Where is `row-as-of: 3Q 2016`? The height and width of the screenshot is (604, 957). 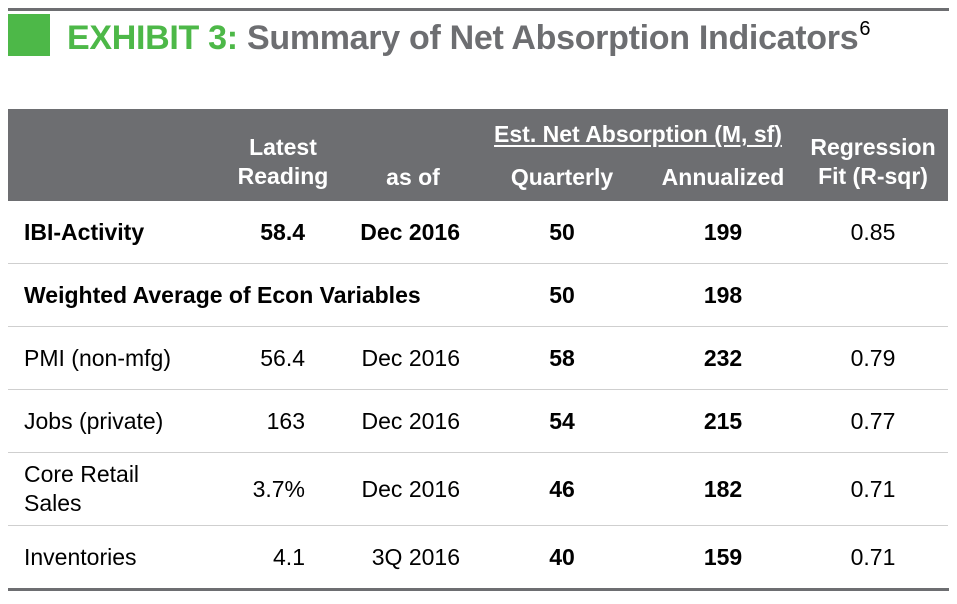 row-as-of: 3Q 2016 is located at coordinates (415, 556).